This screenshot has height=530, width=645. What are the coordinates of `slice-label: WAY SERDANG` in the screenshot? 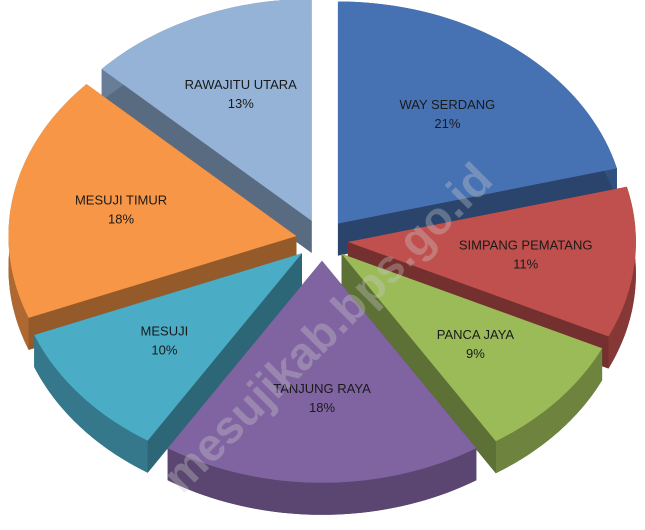 It's located at (447, 104).